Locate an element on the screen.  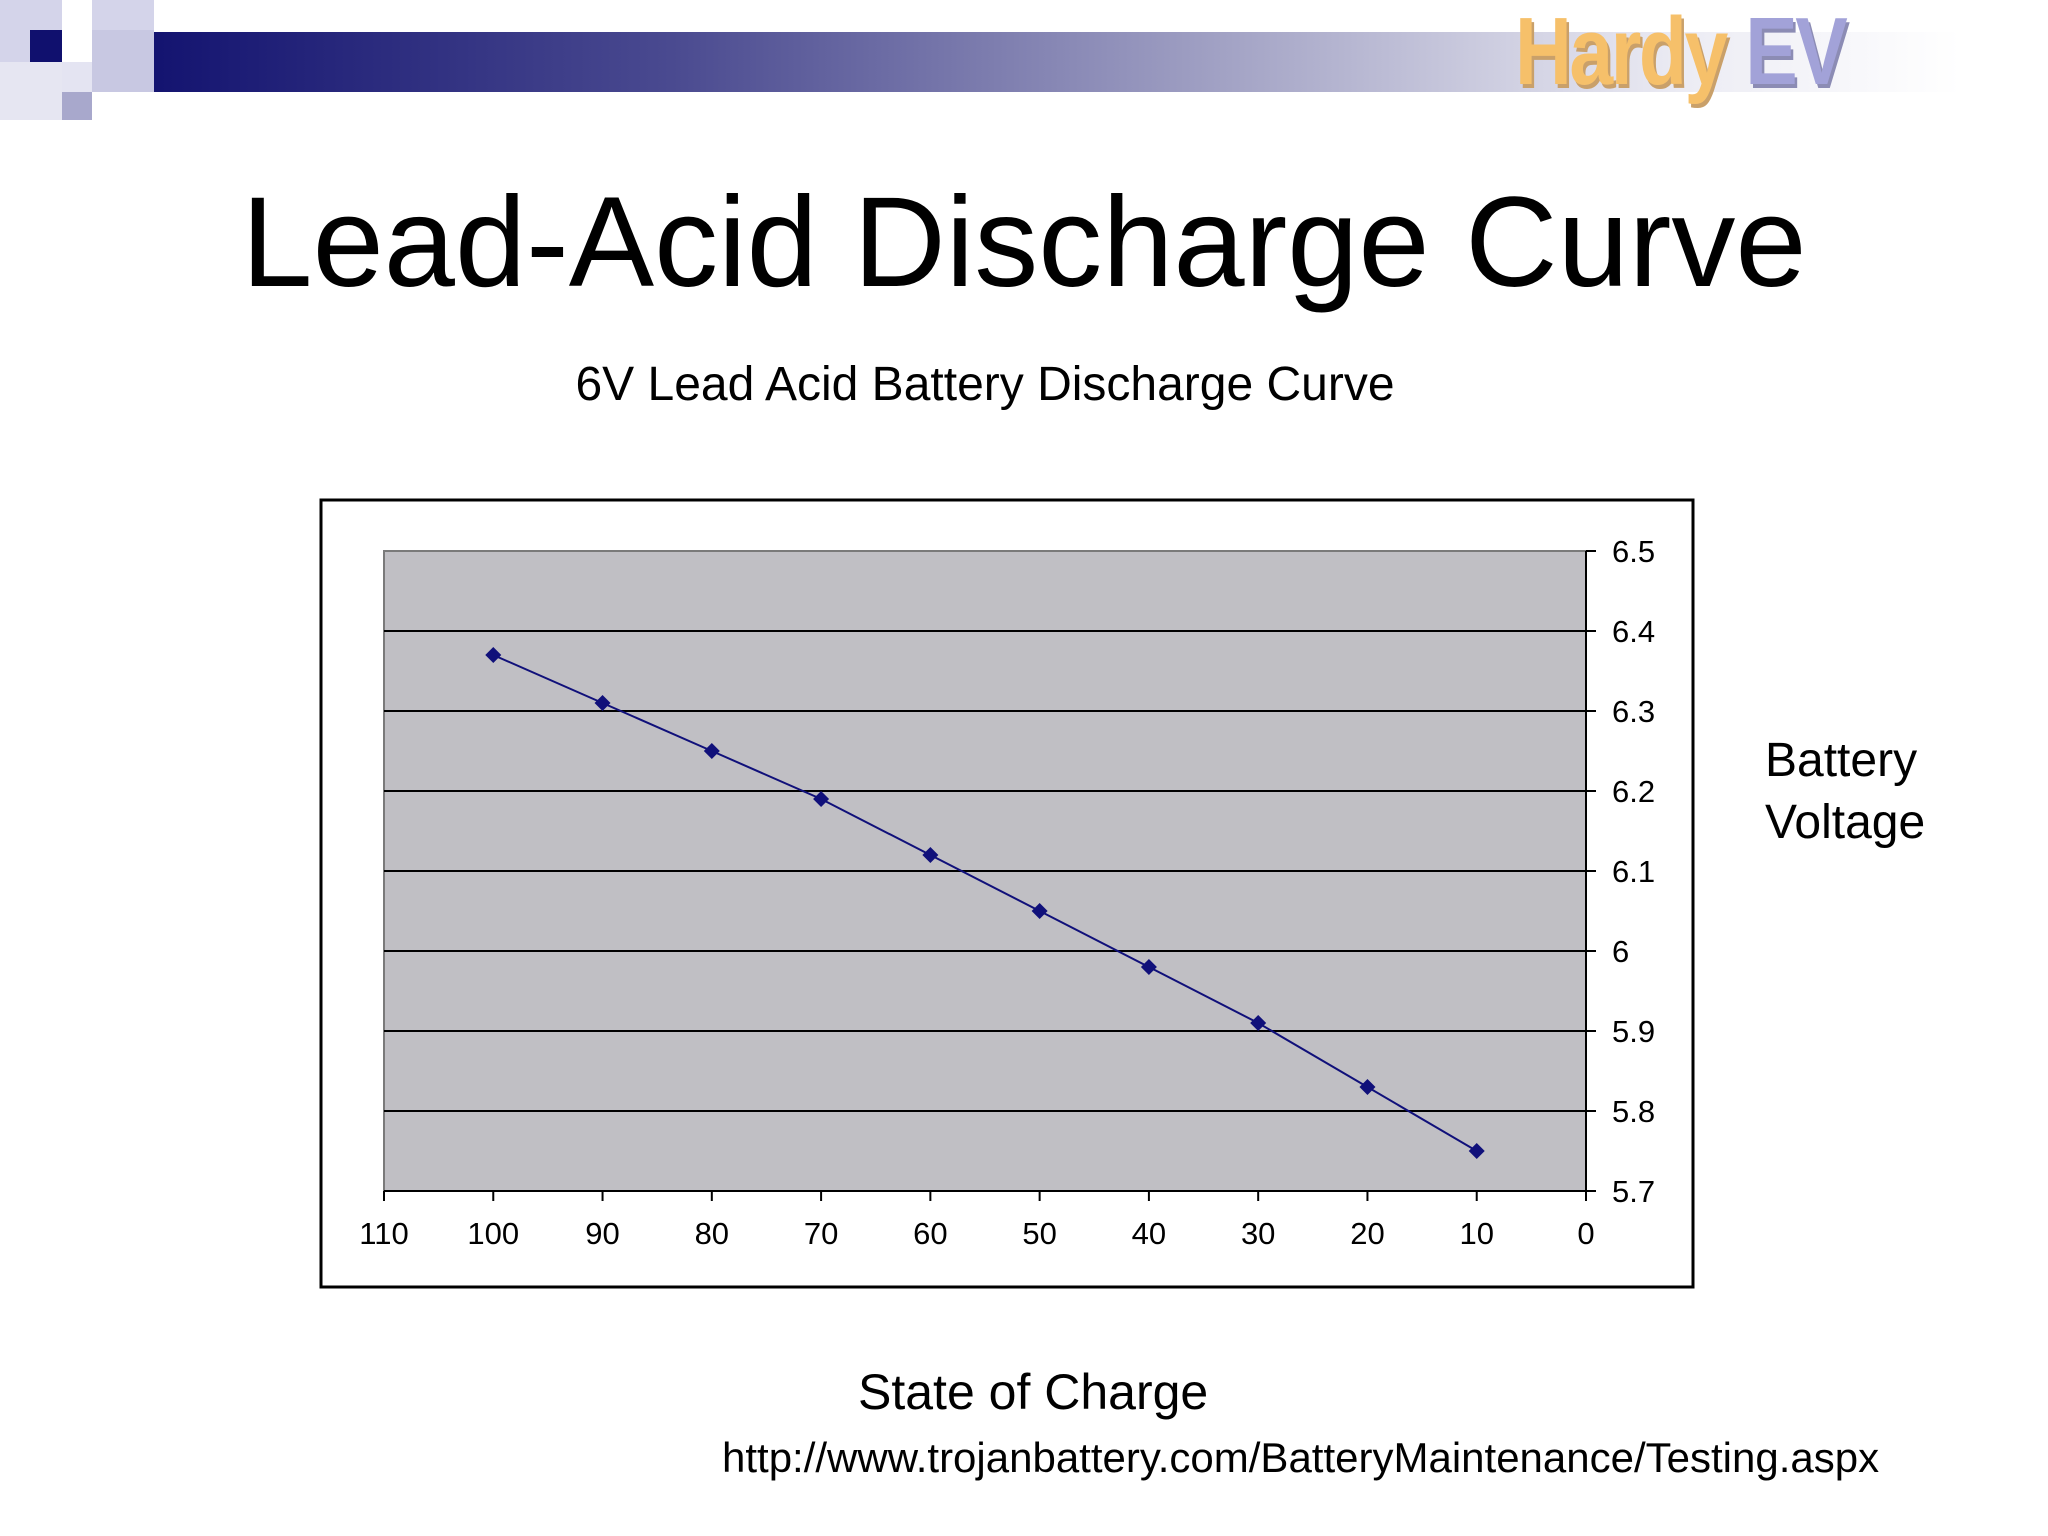
y-tick-label: 5.7 is located at coordinates (1633, 1191).